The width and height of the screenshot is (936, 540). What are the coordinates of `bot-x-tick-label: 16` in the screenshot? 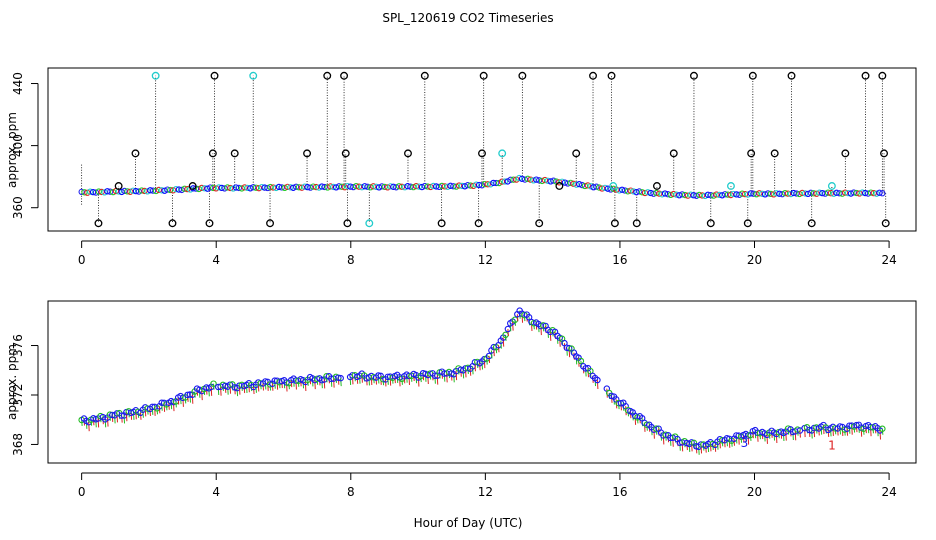 It's located at (619, 492).